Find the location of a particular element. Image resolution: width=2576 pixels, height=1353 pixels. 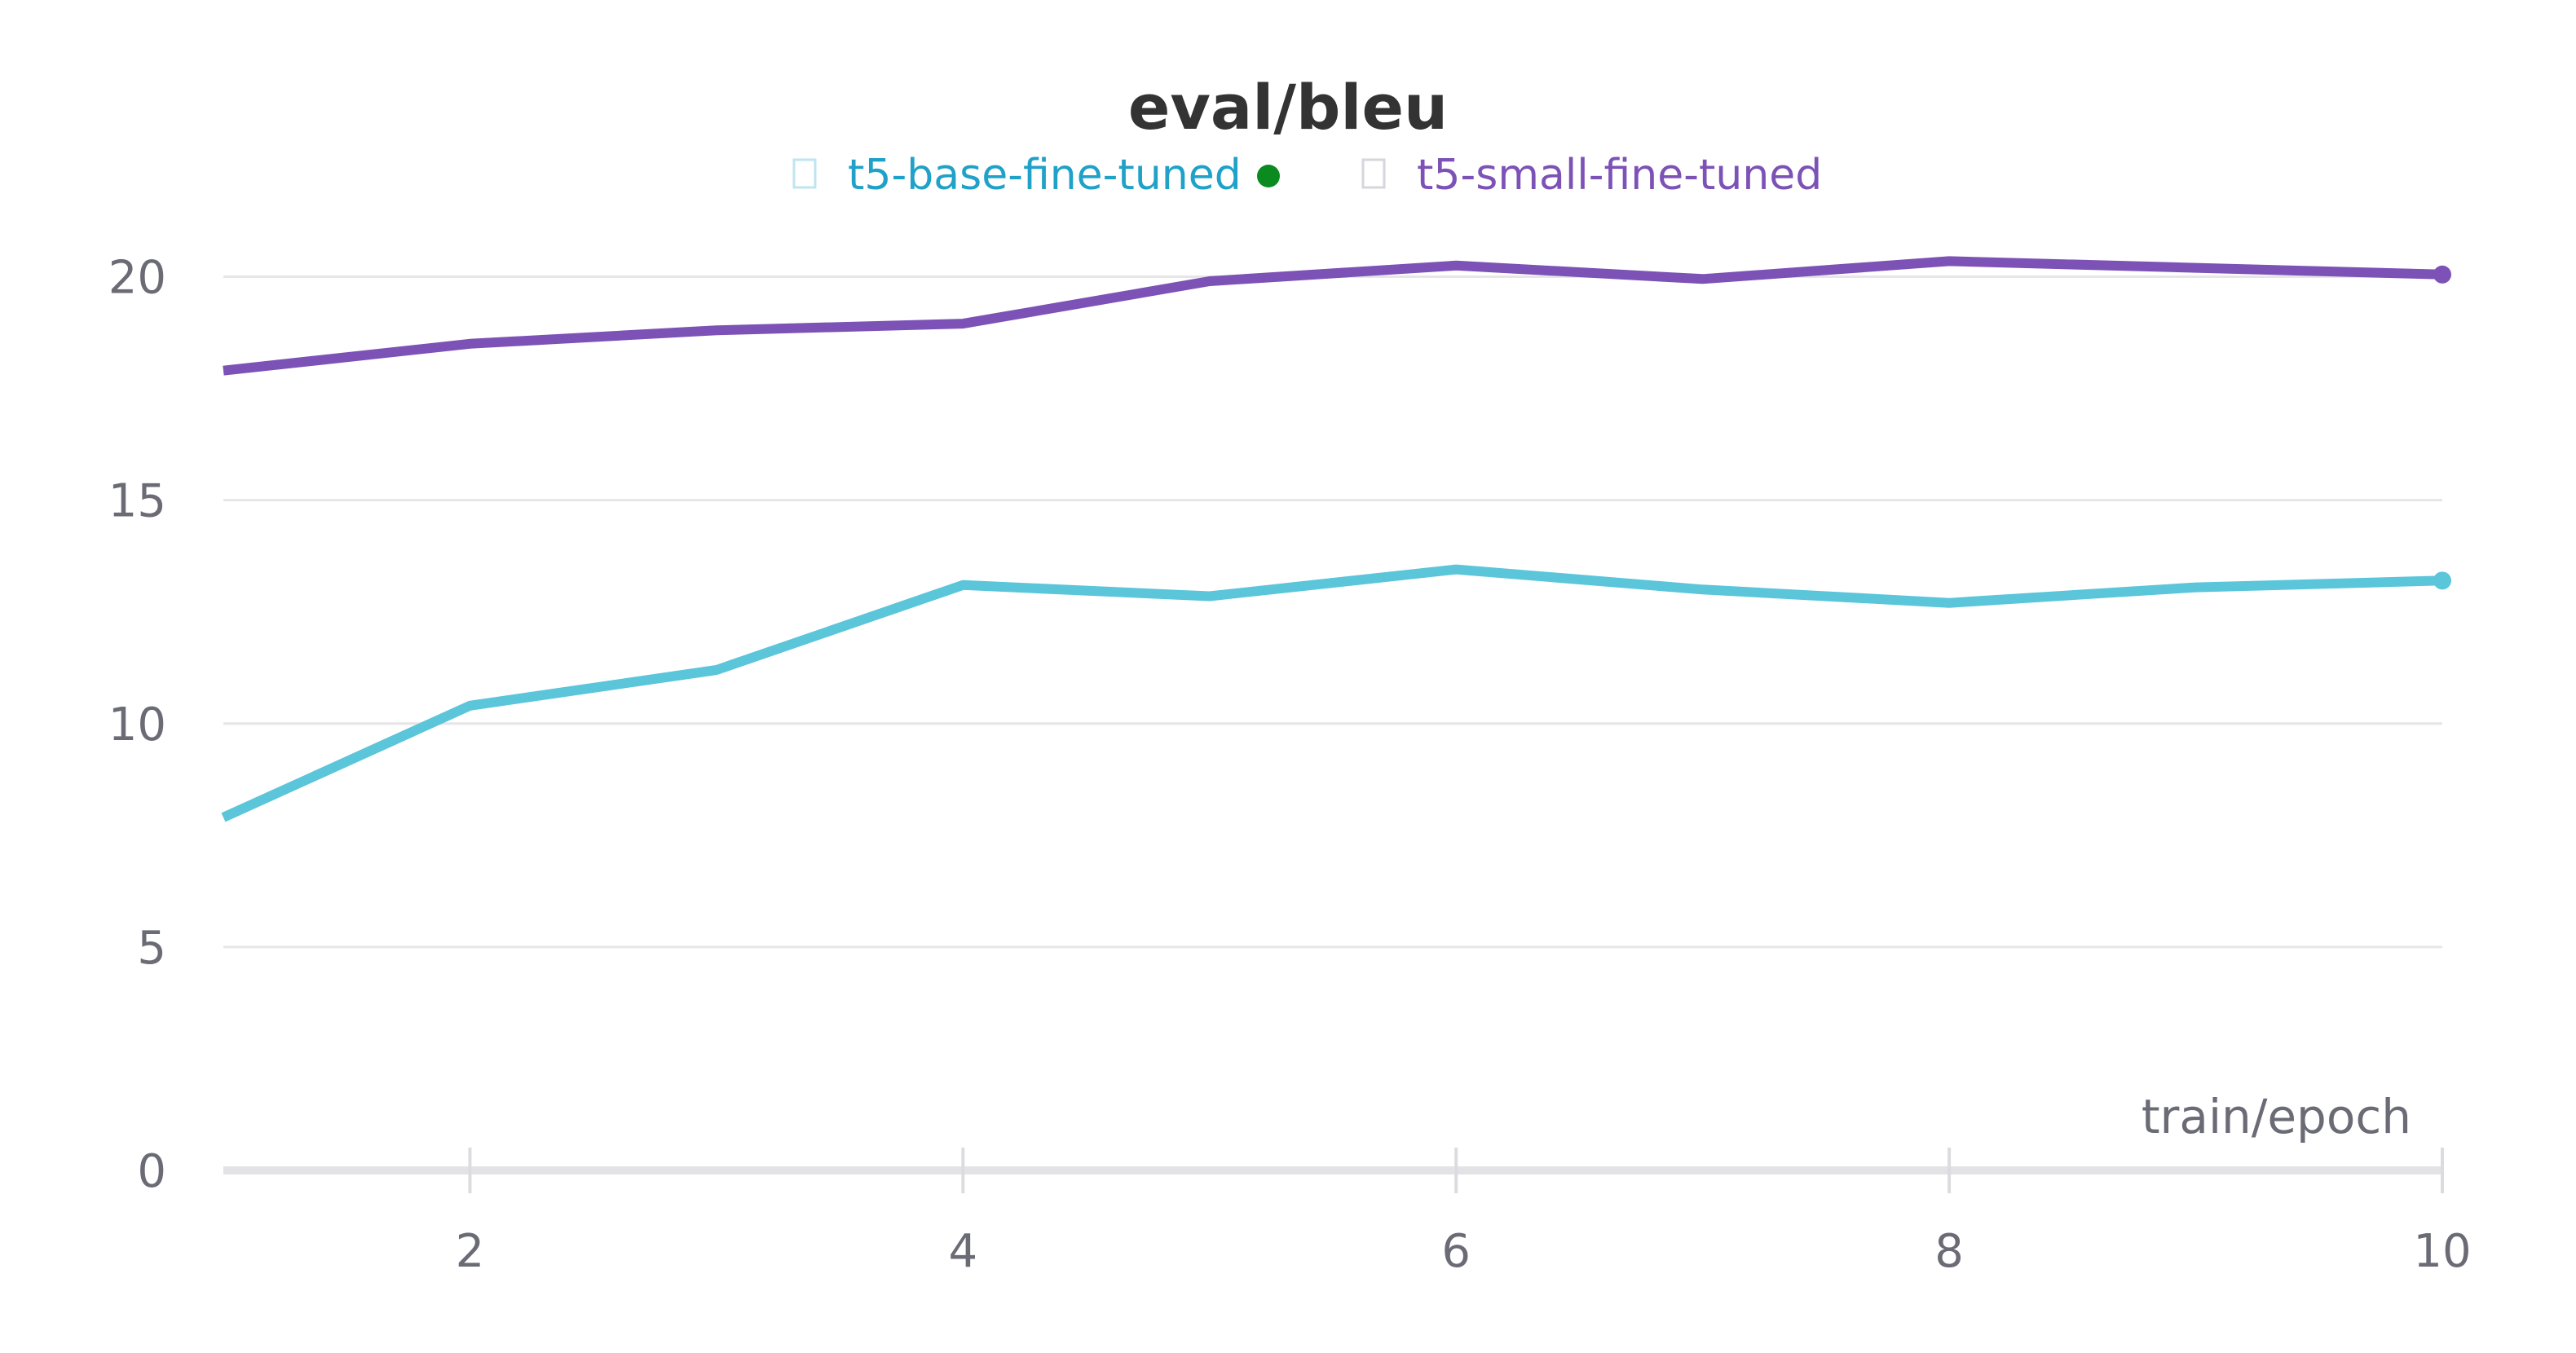

y-tick-label-20: 20 is located at coordinates (137, 278).